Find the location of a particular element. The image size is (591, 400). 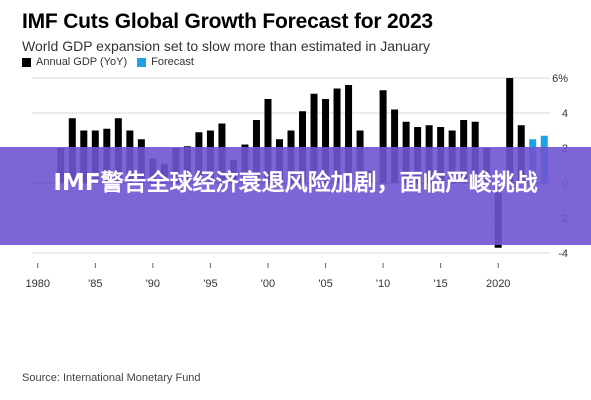

x-tick-label: '00 is located at coordinates (268, 284).